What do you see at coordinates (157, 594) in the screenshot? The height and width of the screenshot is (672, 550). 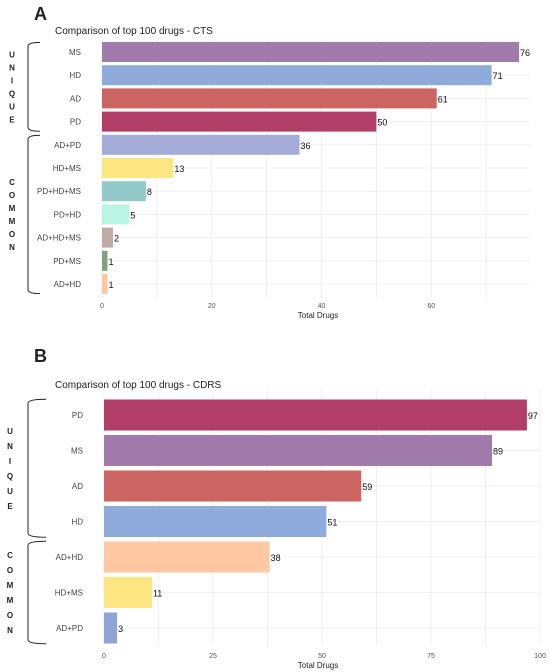 I see `data-label: 11` at bounding box center [157, 594].